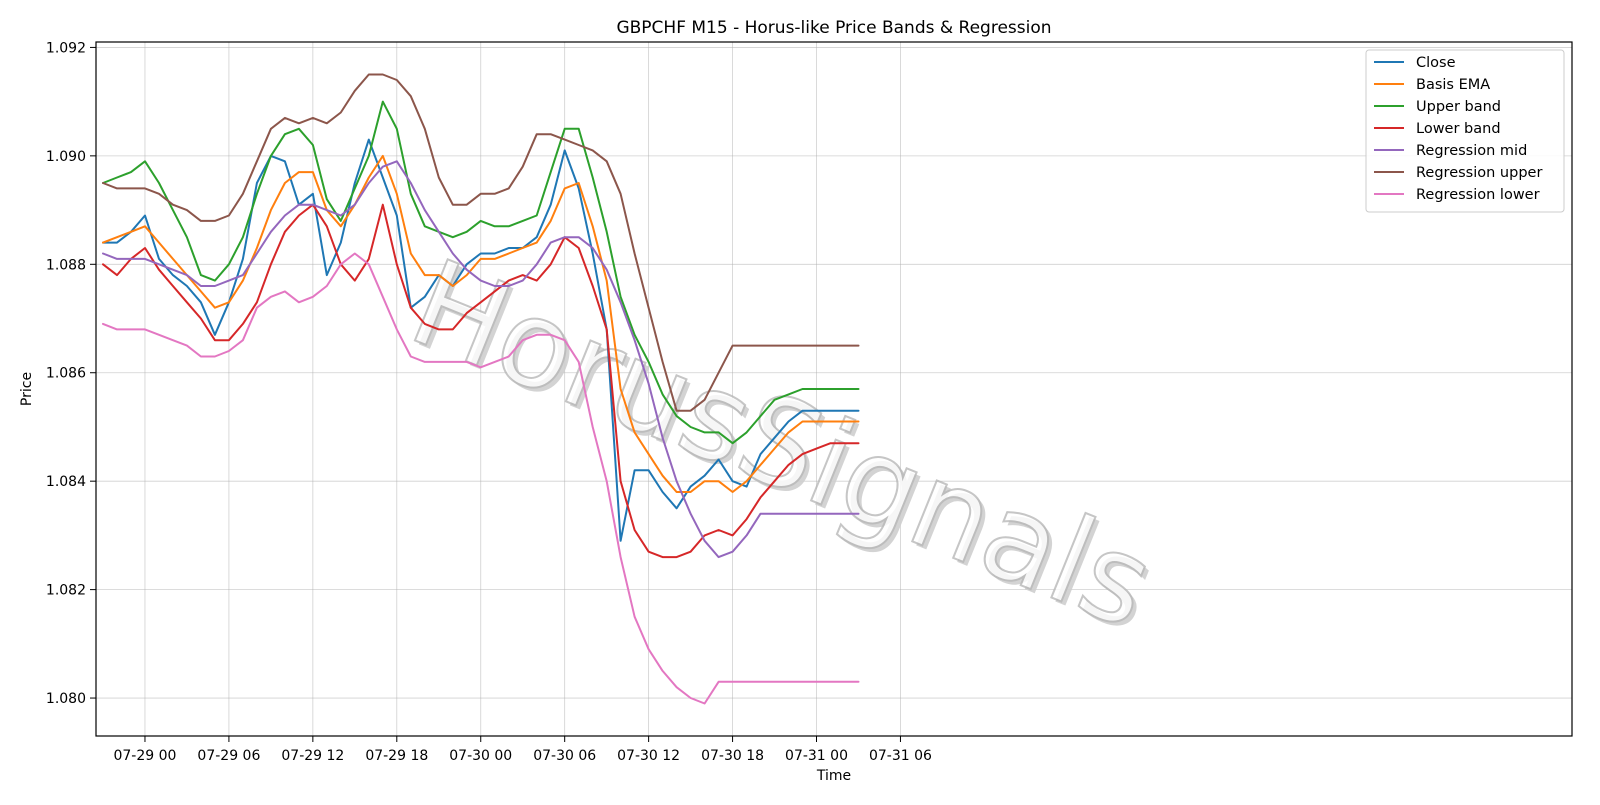 The image size is (1600, 805). Describe the element at coordinates (144, 756) in the screenshot. I see `x-tick-label: 07-29 00` at that location.